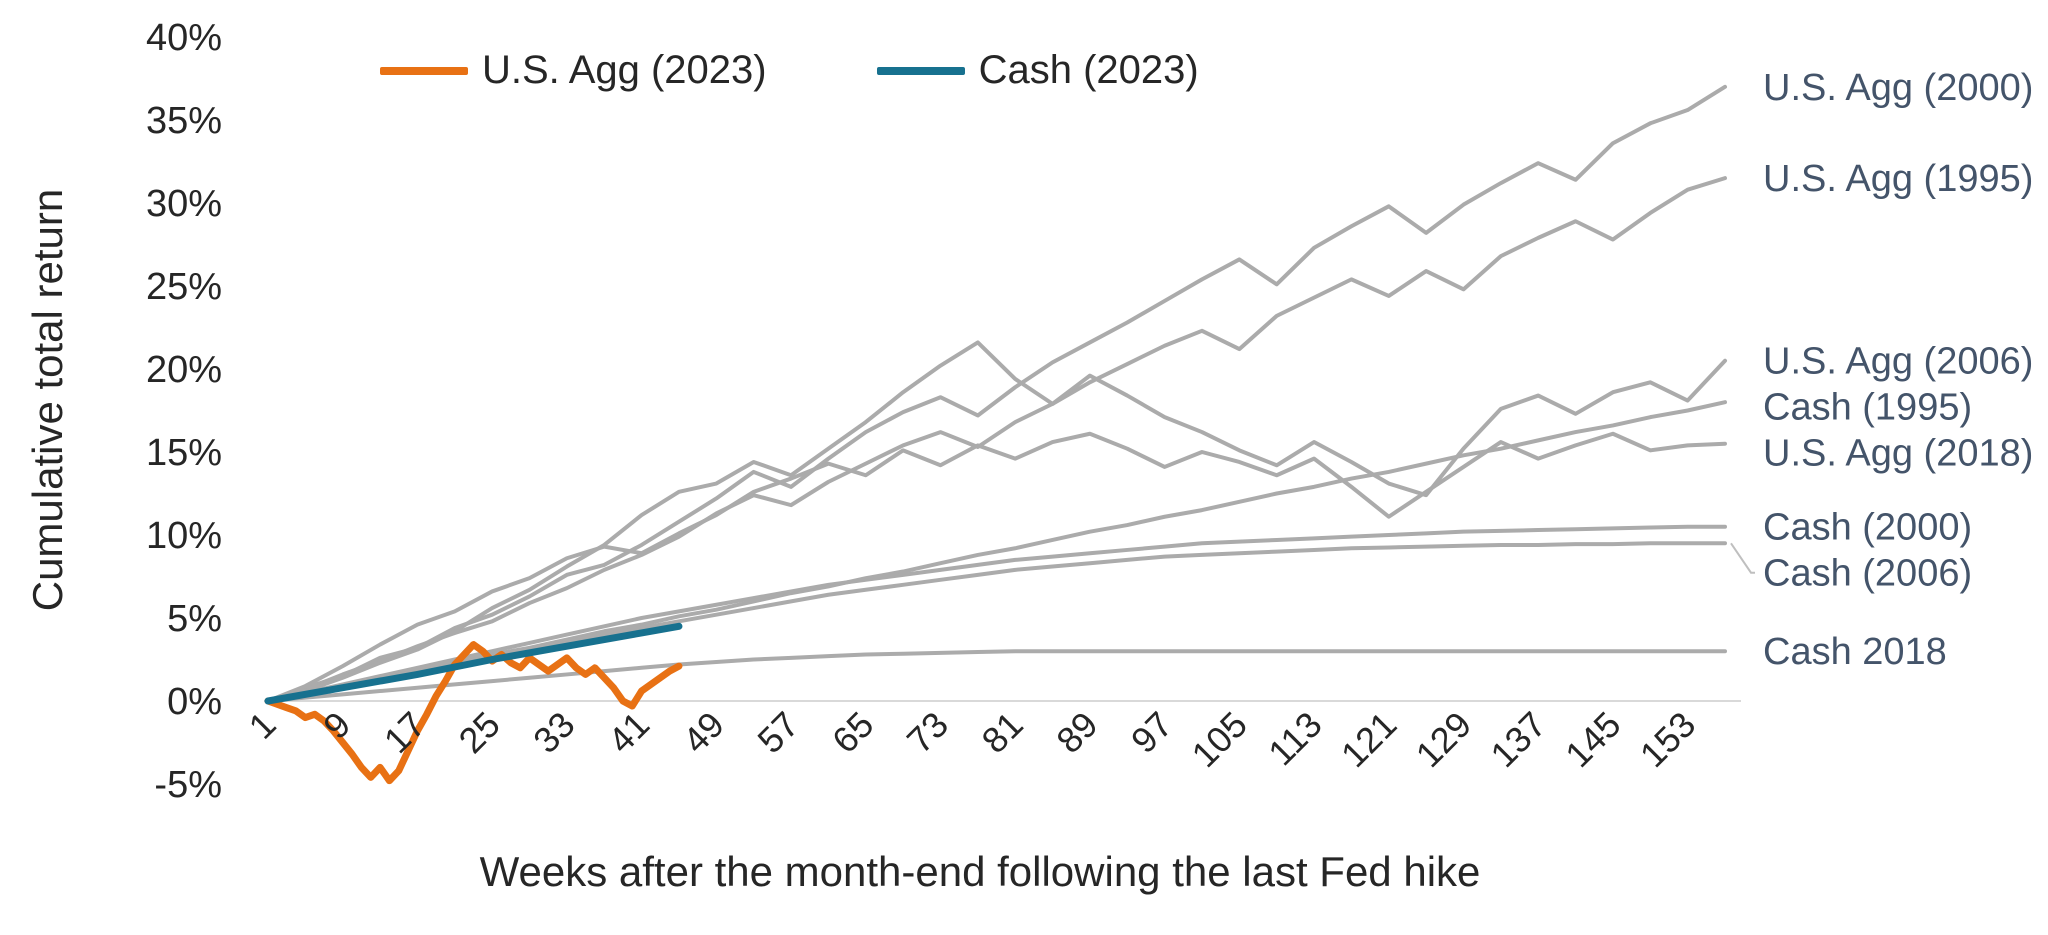  I want to click on x-tick-label: 25, so click(479, 732).